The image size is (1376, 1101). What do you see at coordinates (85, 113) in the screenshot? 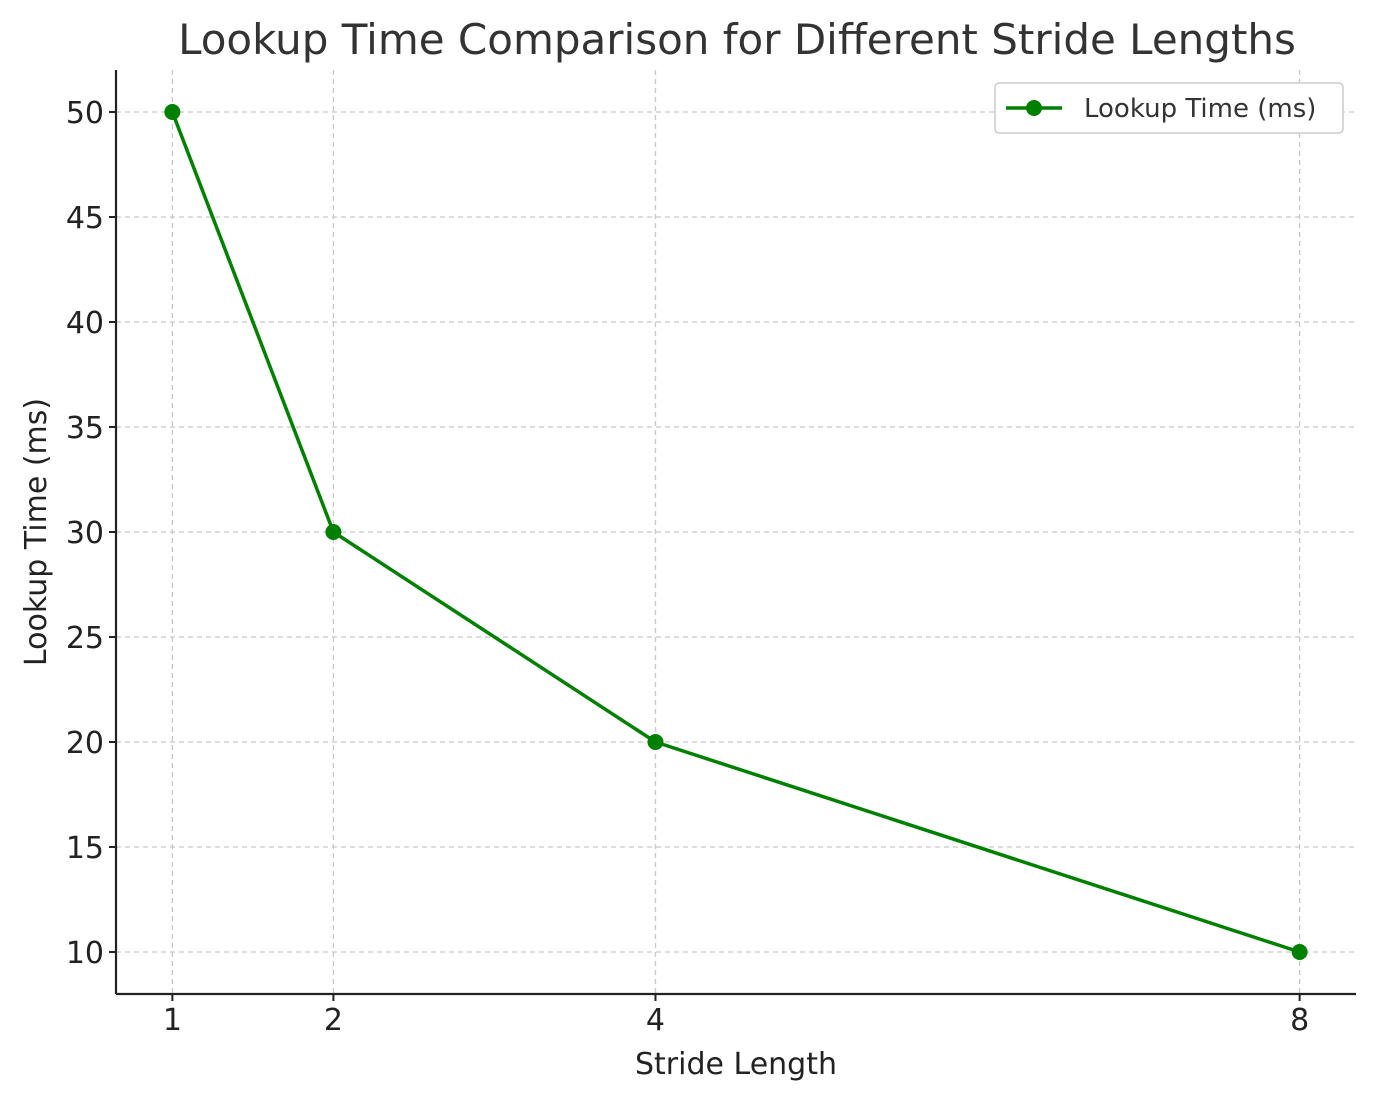
I see `y-tick-label: 50` at bounding box center [85, 113].